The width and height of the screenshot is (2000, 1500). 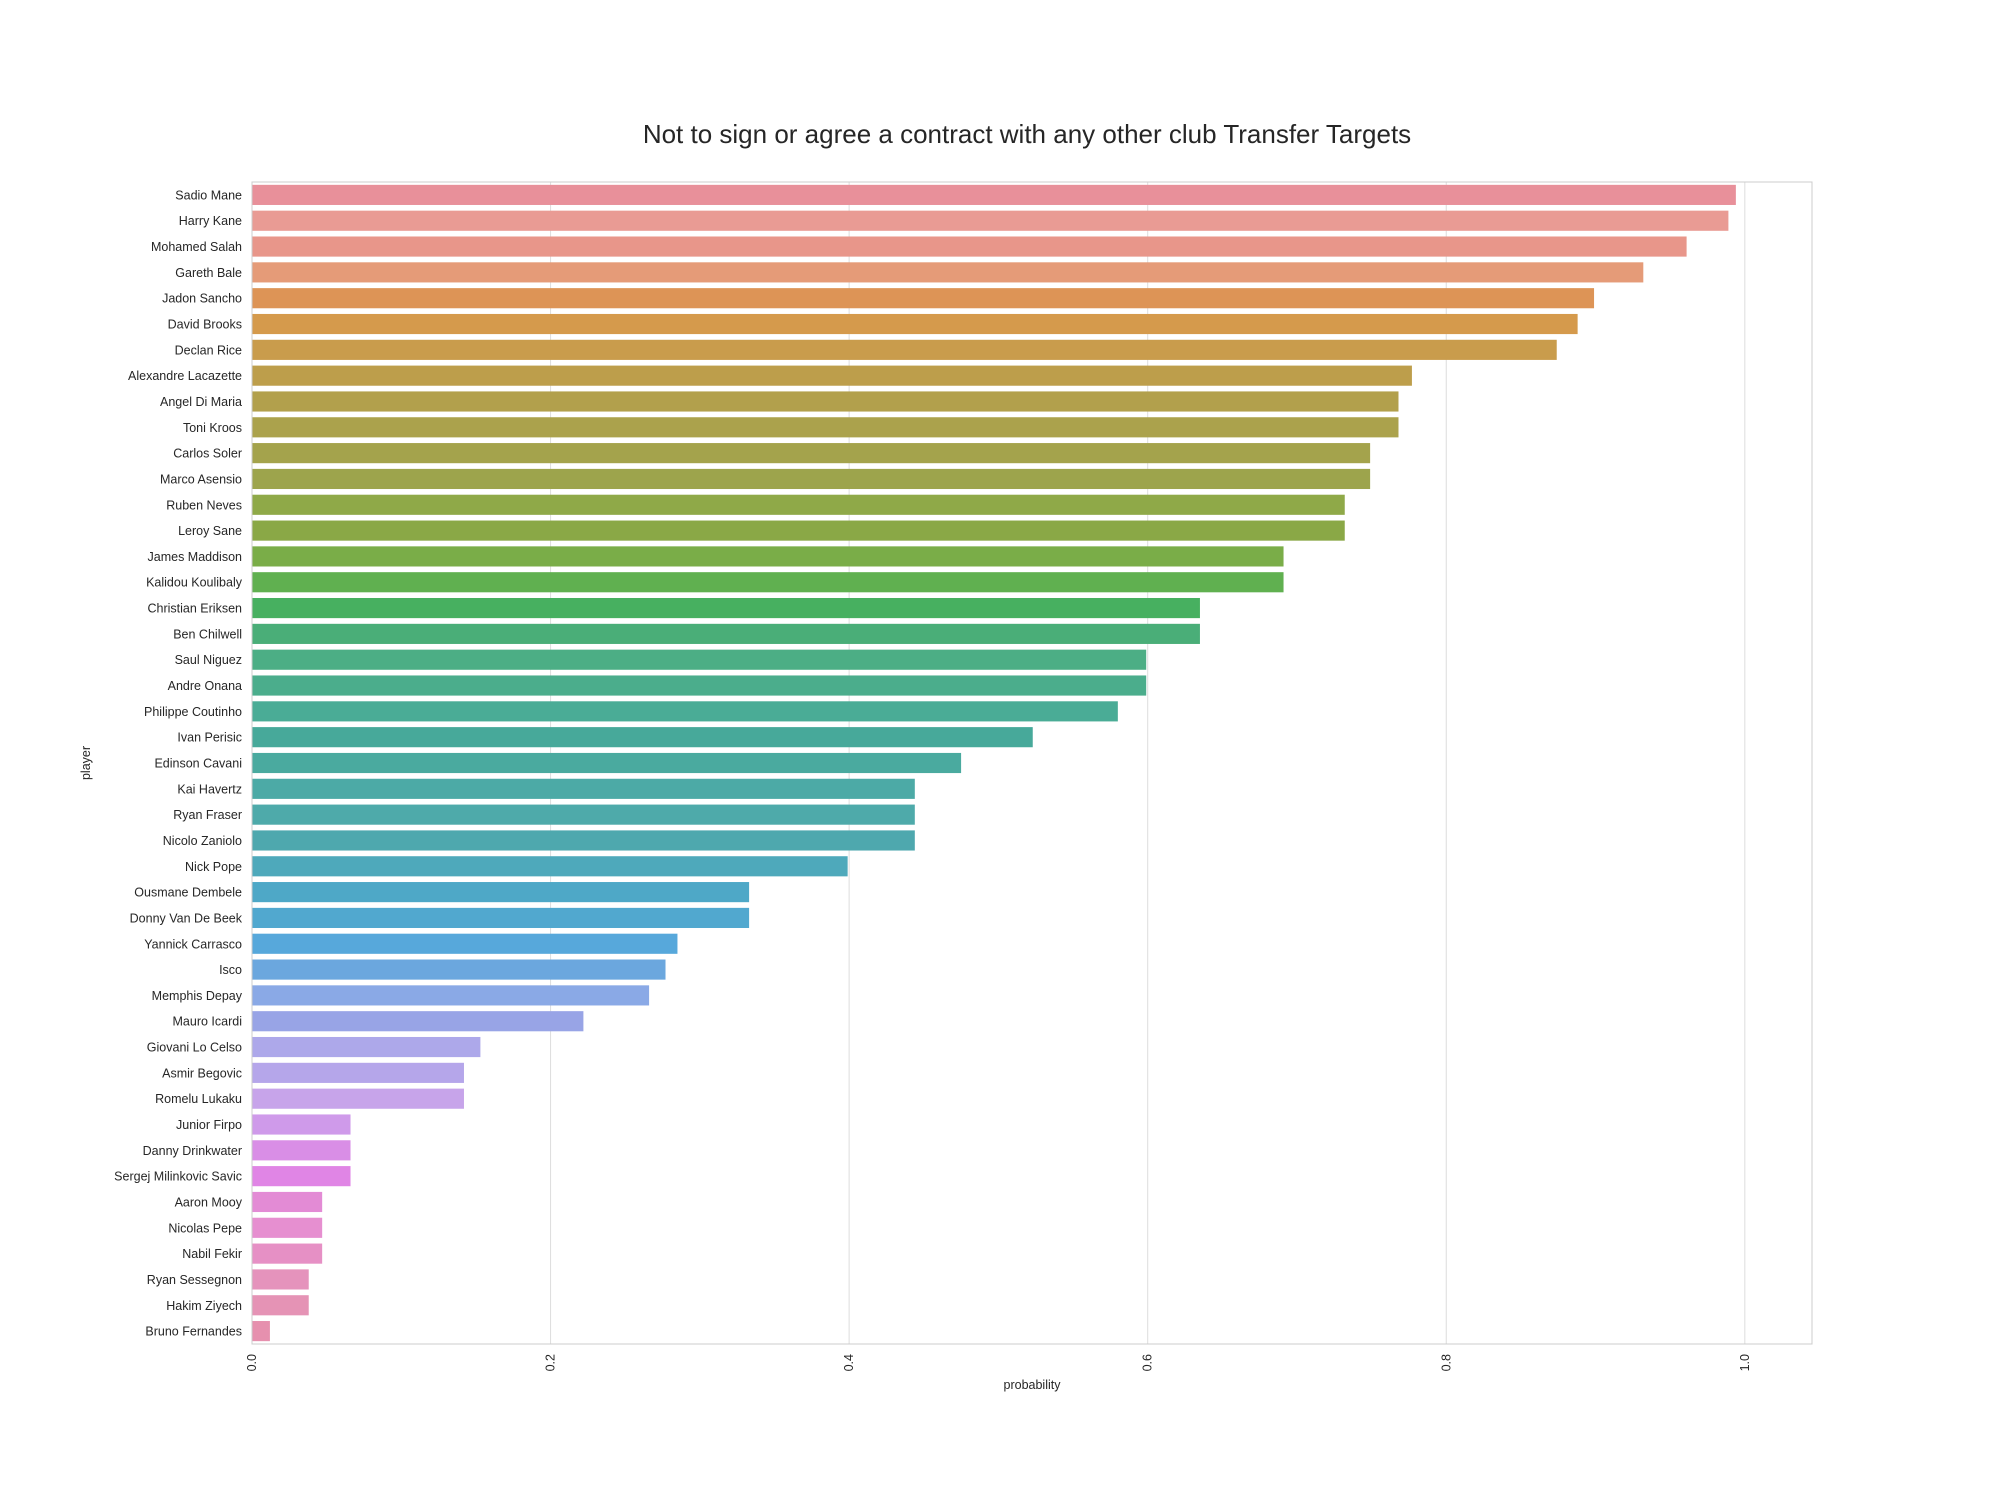 I want to click on x-tick-label: 0.6, so click(x=1148, y=1362).